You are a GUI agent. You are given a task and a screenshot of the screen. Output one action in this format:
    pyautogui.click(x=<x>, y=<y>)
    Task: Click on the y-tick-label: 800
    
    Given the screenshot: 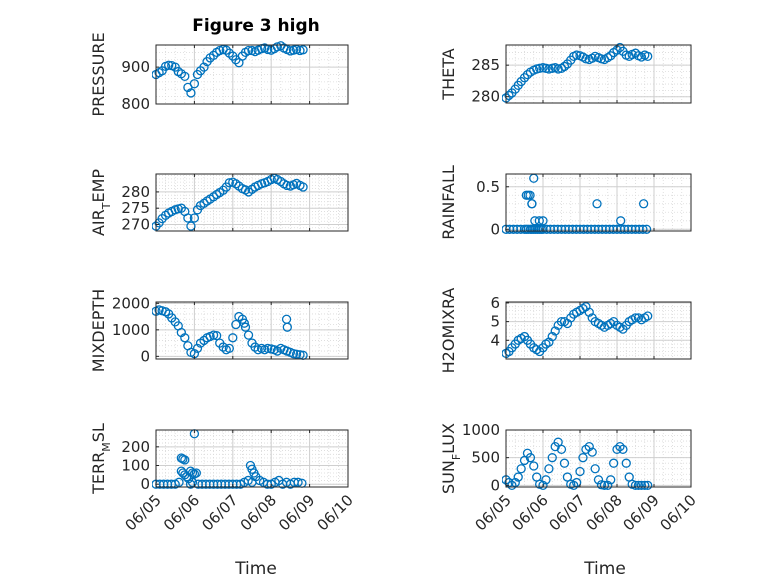 What is the action you would take?
    pyautogui.click(x=135, y=104)
    